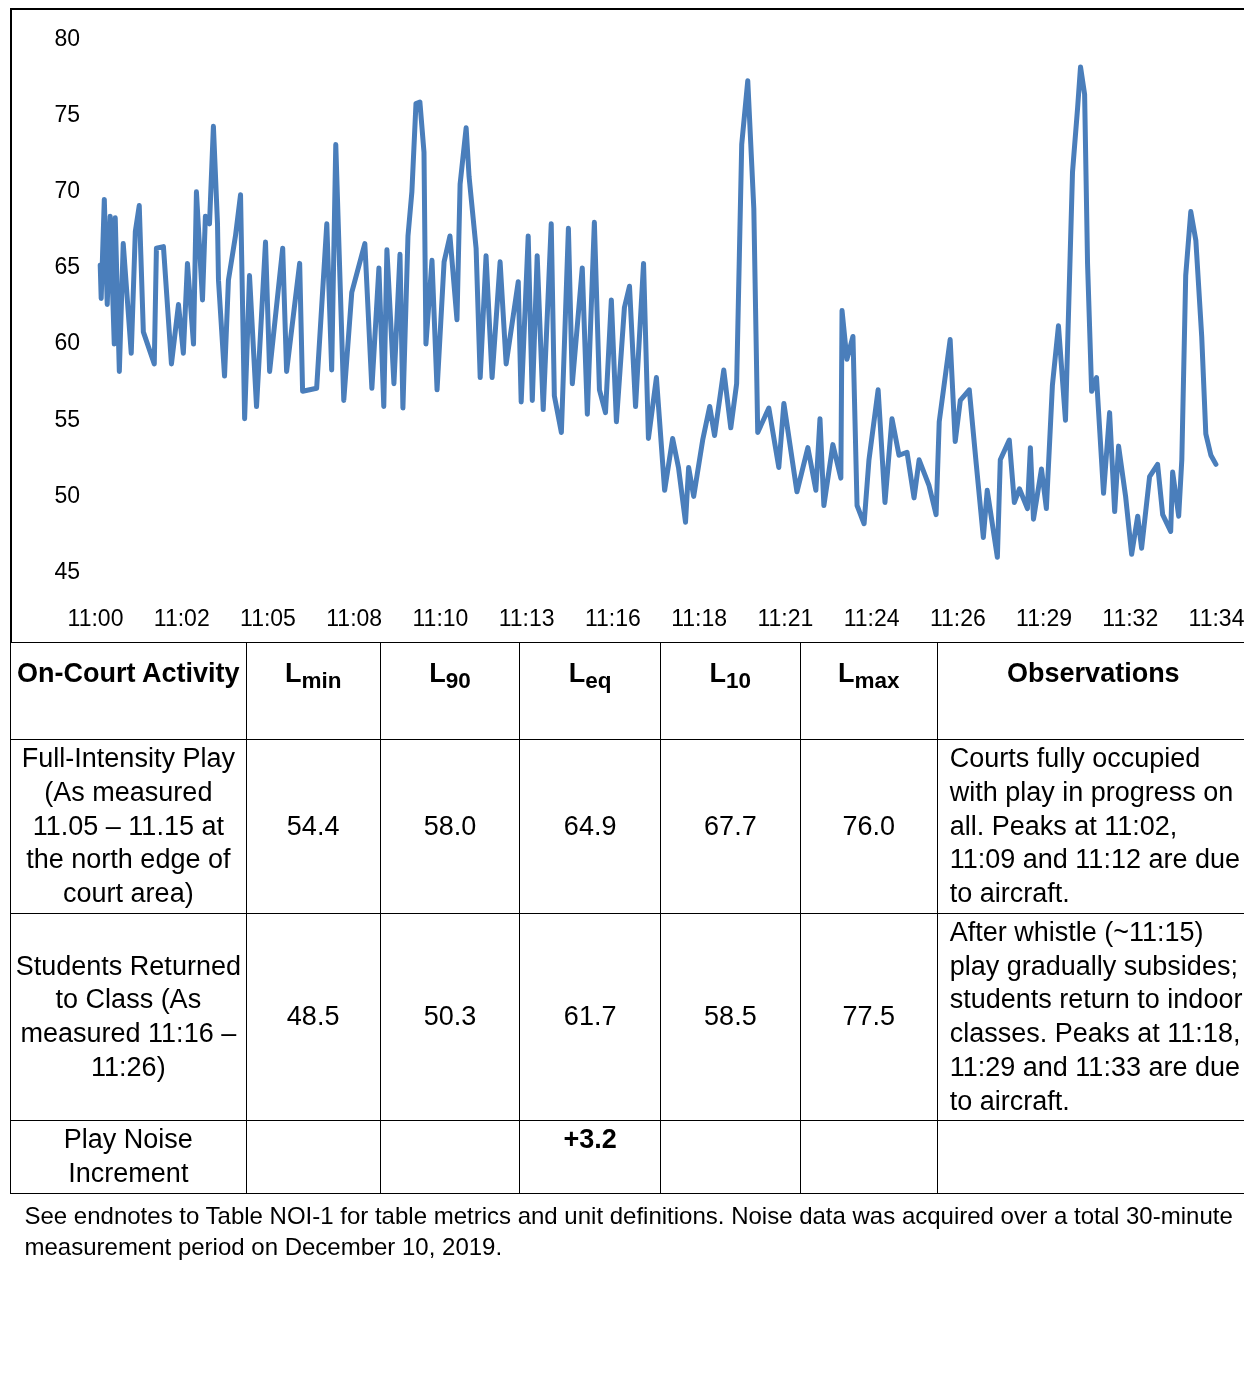  I want to click on x-tick-label: 11:05, so click(268, 618).